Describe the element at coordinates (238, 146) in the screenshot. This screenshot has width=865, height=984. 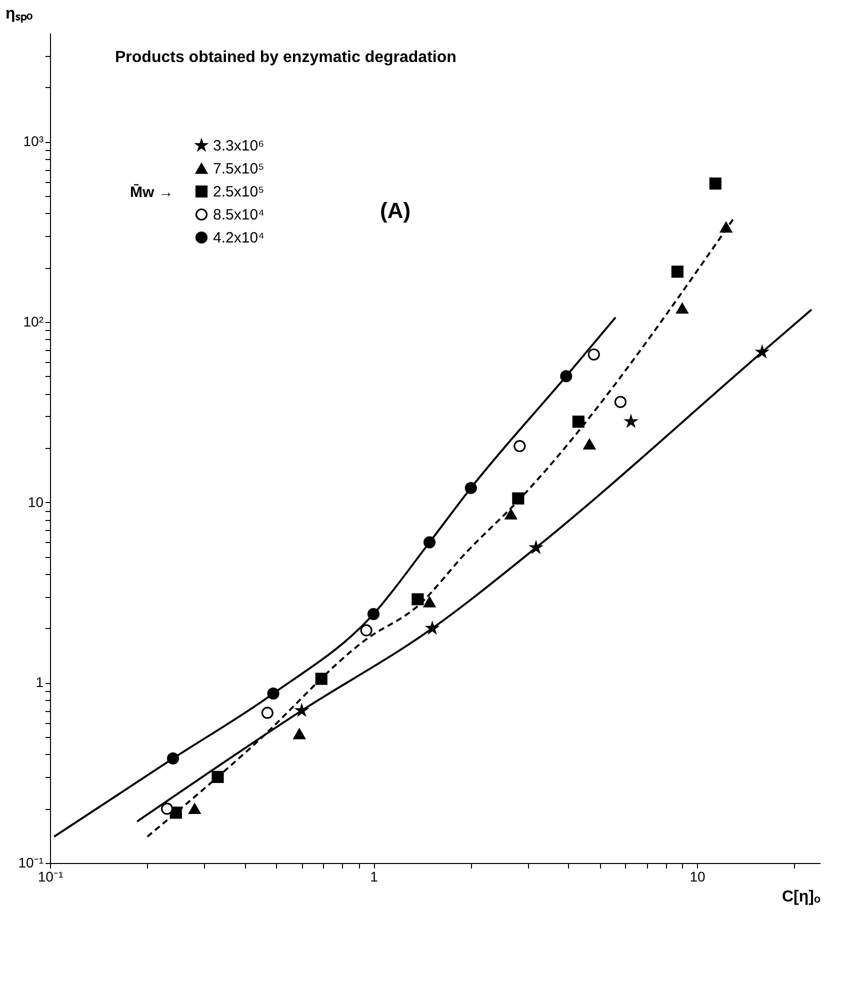
I see `legend-label: 3.3x10⁶` at that location.